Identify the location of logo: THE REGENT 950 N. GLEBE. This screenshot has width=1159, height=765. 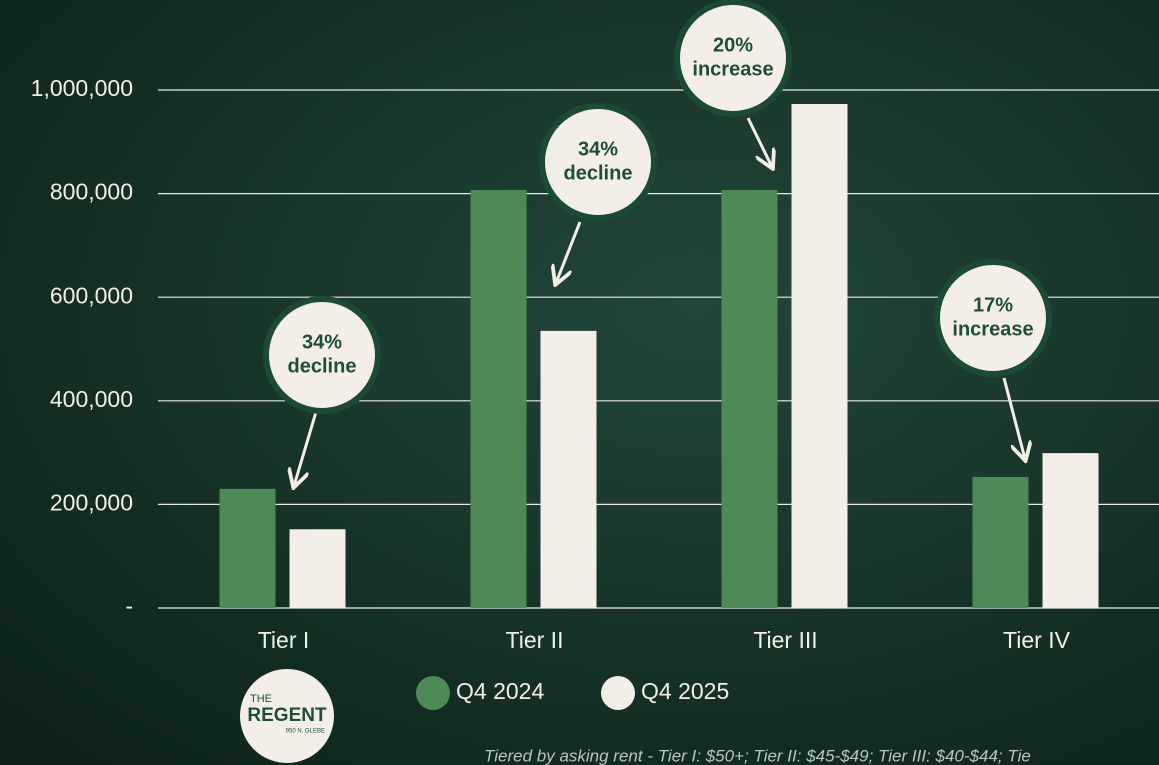
(287, 716).